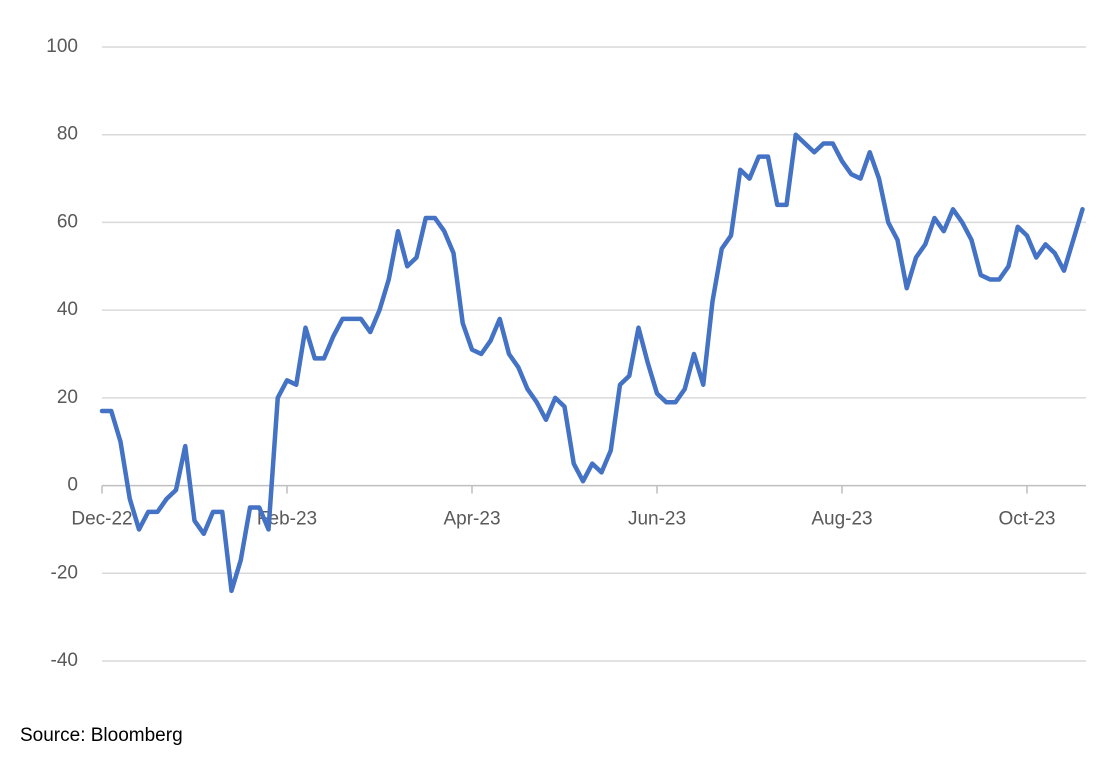  What do you see at coordinates (101, 735) in the screenshot?
I see `source-note: Source: Bloomberg` at bounding box center [101, 735].